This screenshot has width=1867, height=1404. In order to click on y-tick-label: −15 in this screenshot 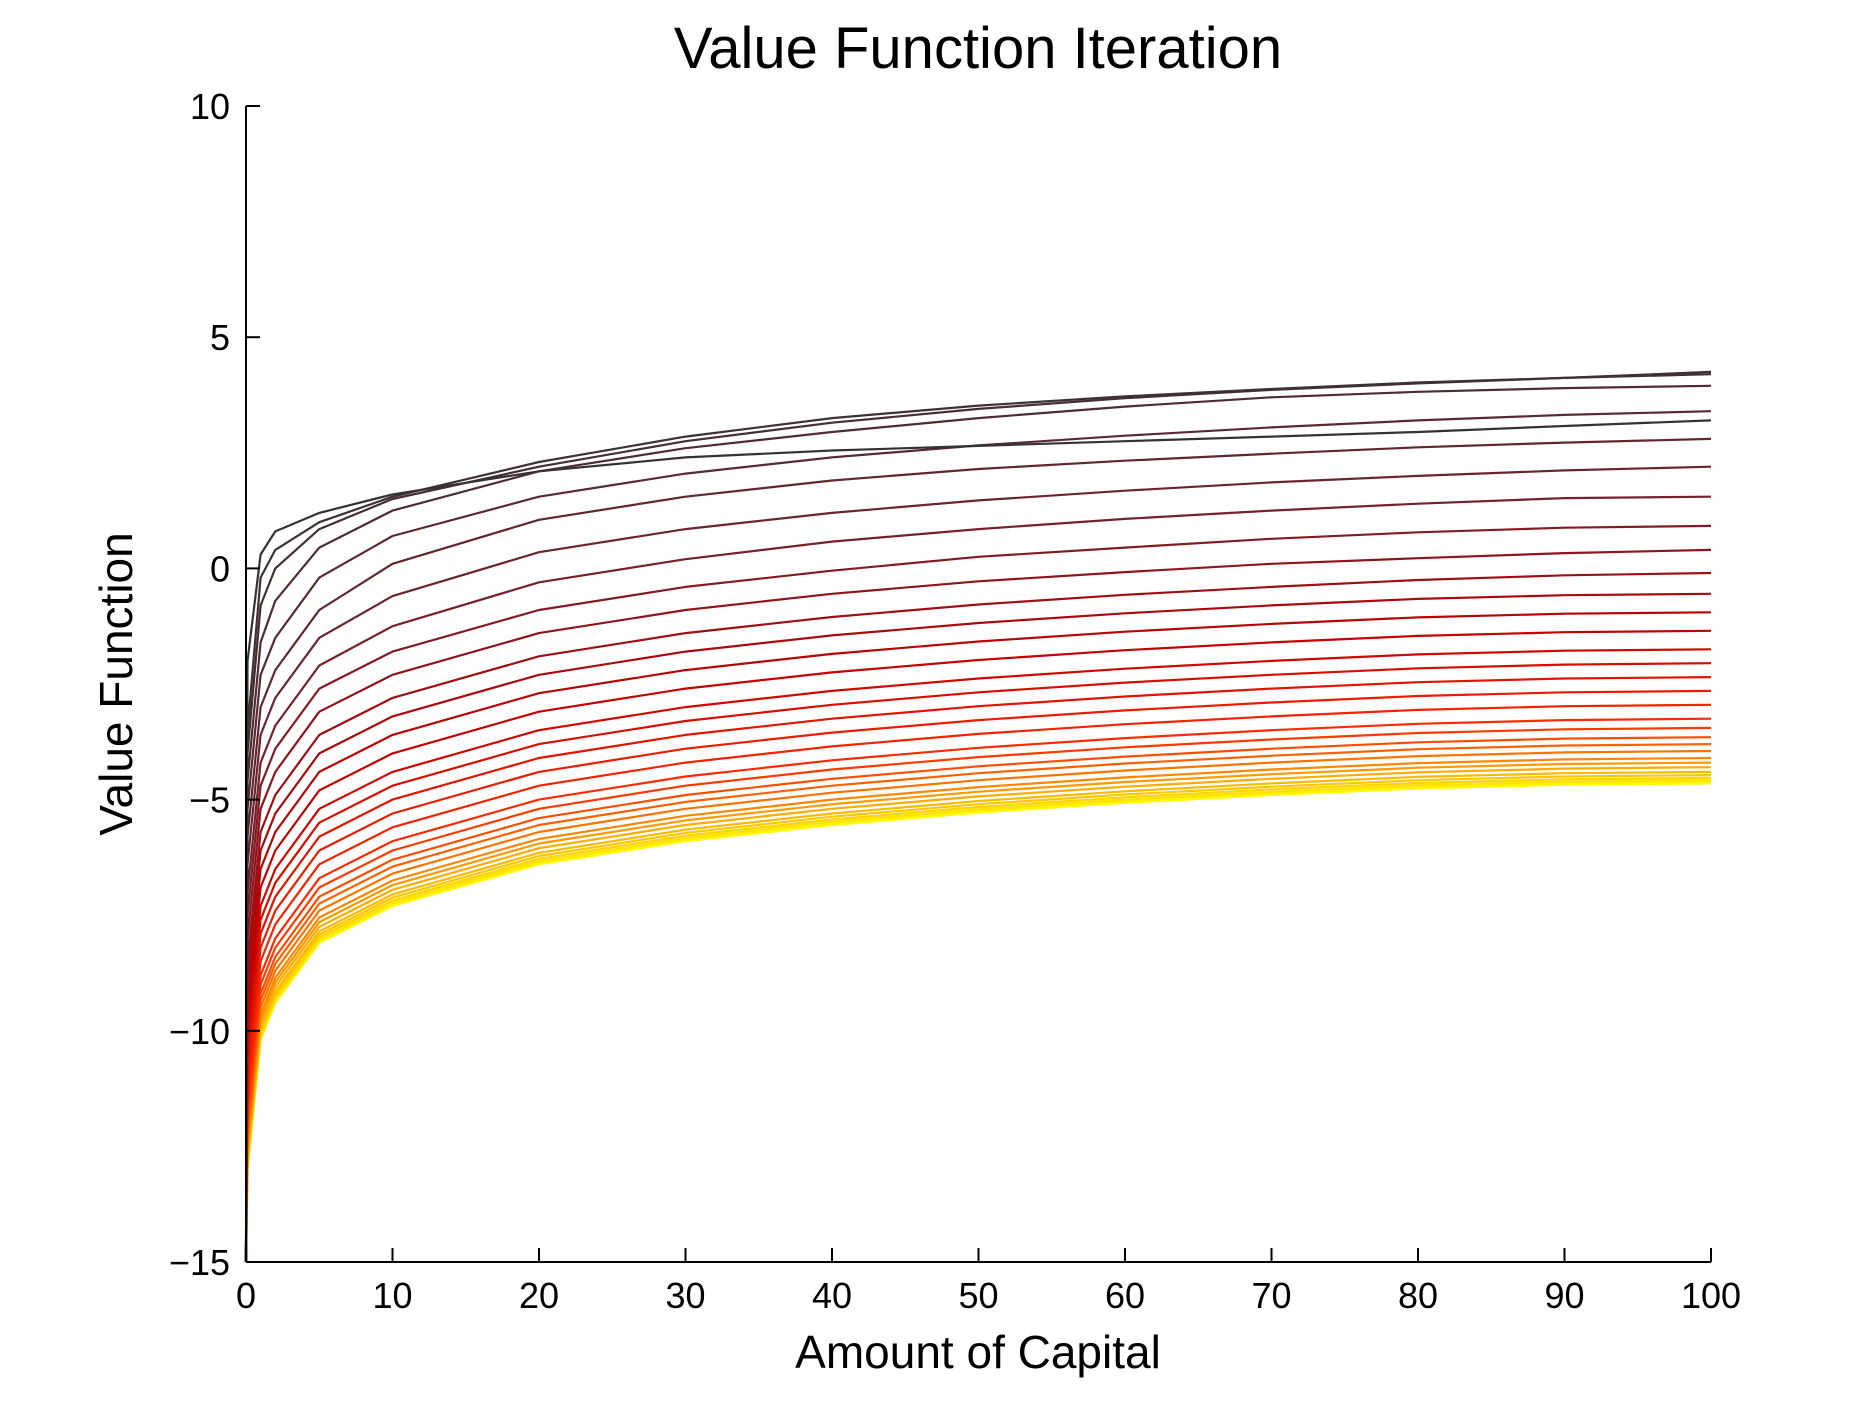, I will do `click(199, 1262)`.